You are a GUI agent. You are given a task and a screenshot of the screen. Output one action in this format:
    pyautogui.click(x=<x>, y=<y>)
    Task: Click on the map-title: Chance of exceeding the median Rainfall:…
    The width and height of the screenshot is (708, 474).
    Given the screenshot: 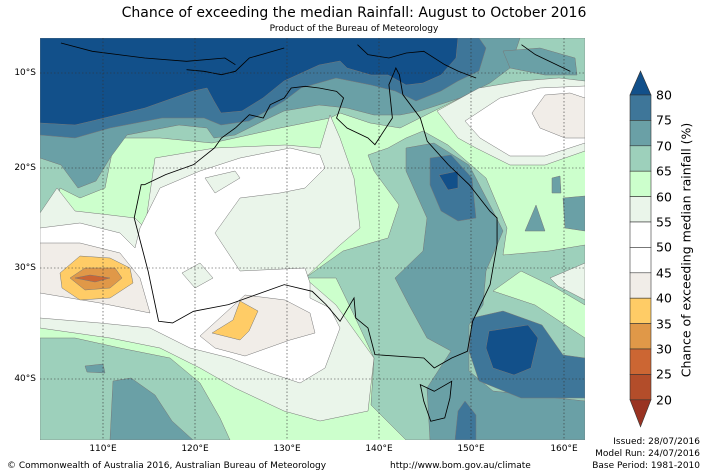 What is the action you would take?
    pyautogui.click(x=354, y=13)
    